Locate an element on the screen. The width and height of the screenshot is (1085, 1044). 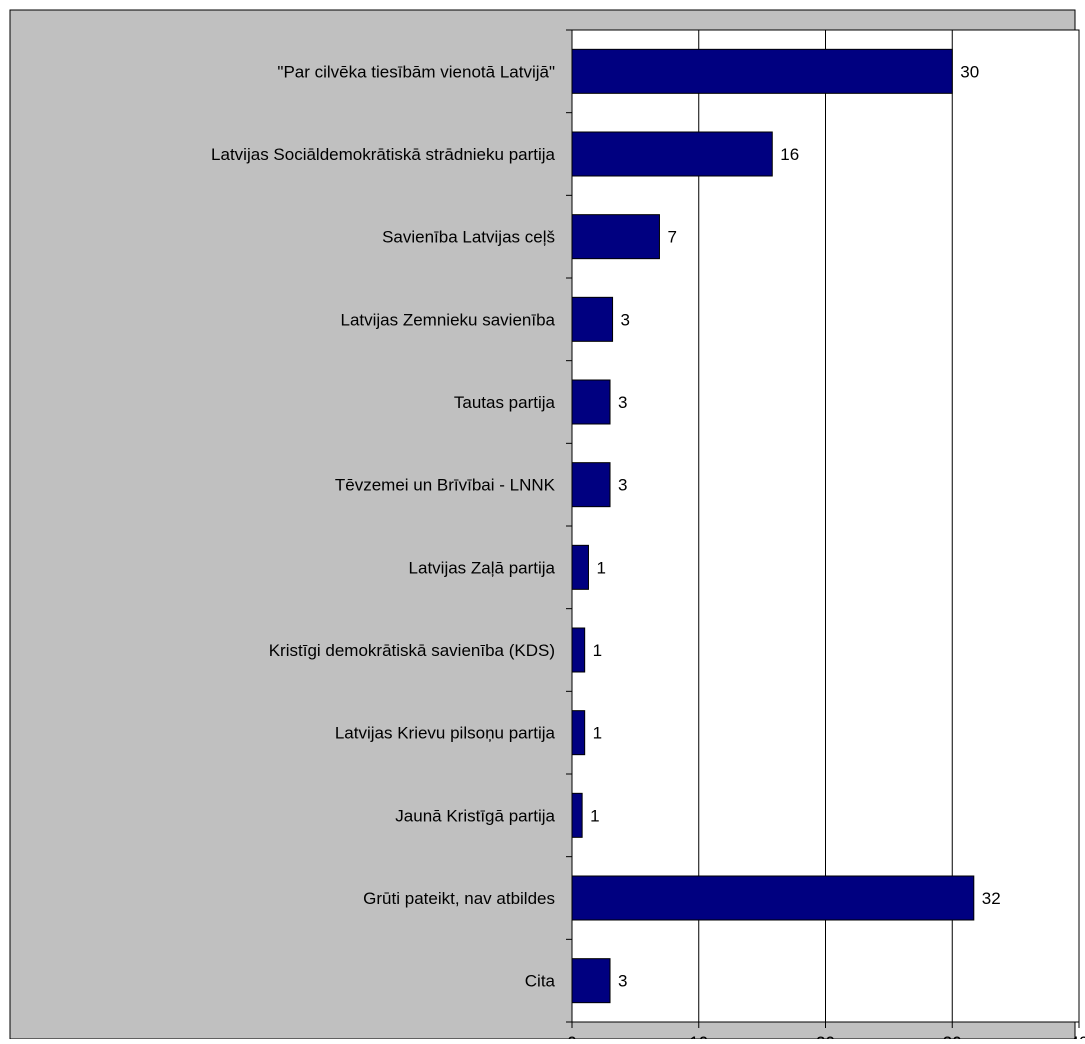
category-label-9: Latvijas Krievu pilsoņu partija is located at coordinates (445, 733).